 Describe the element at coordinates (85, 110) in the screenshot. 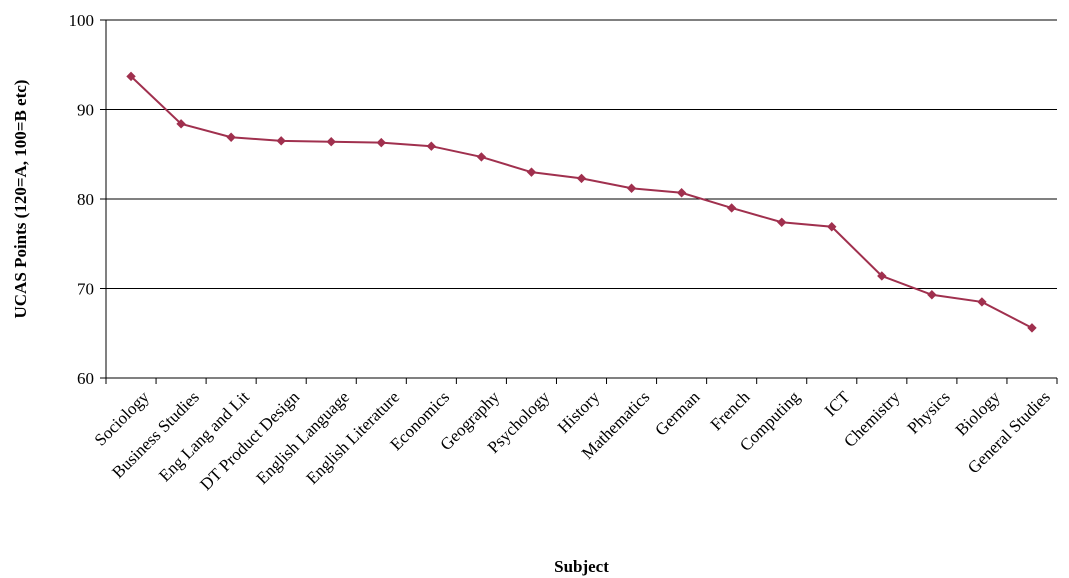

I see `y-tick-label: 90` at that location.